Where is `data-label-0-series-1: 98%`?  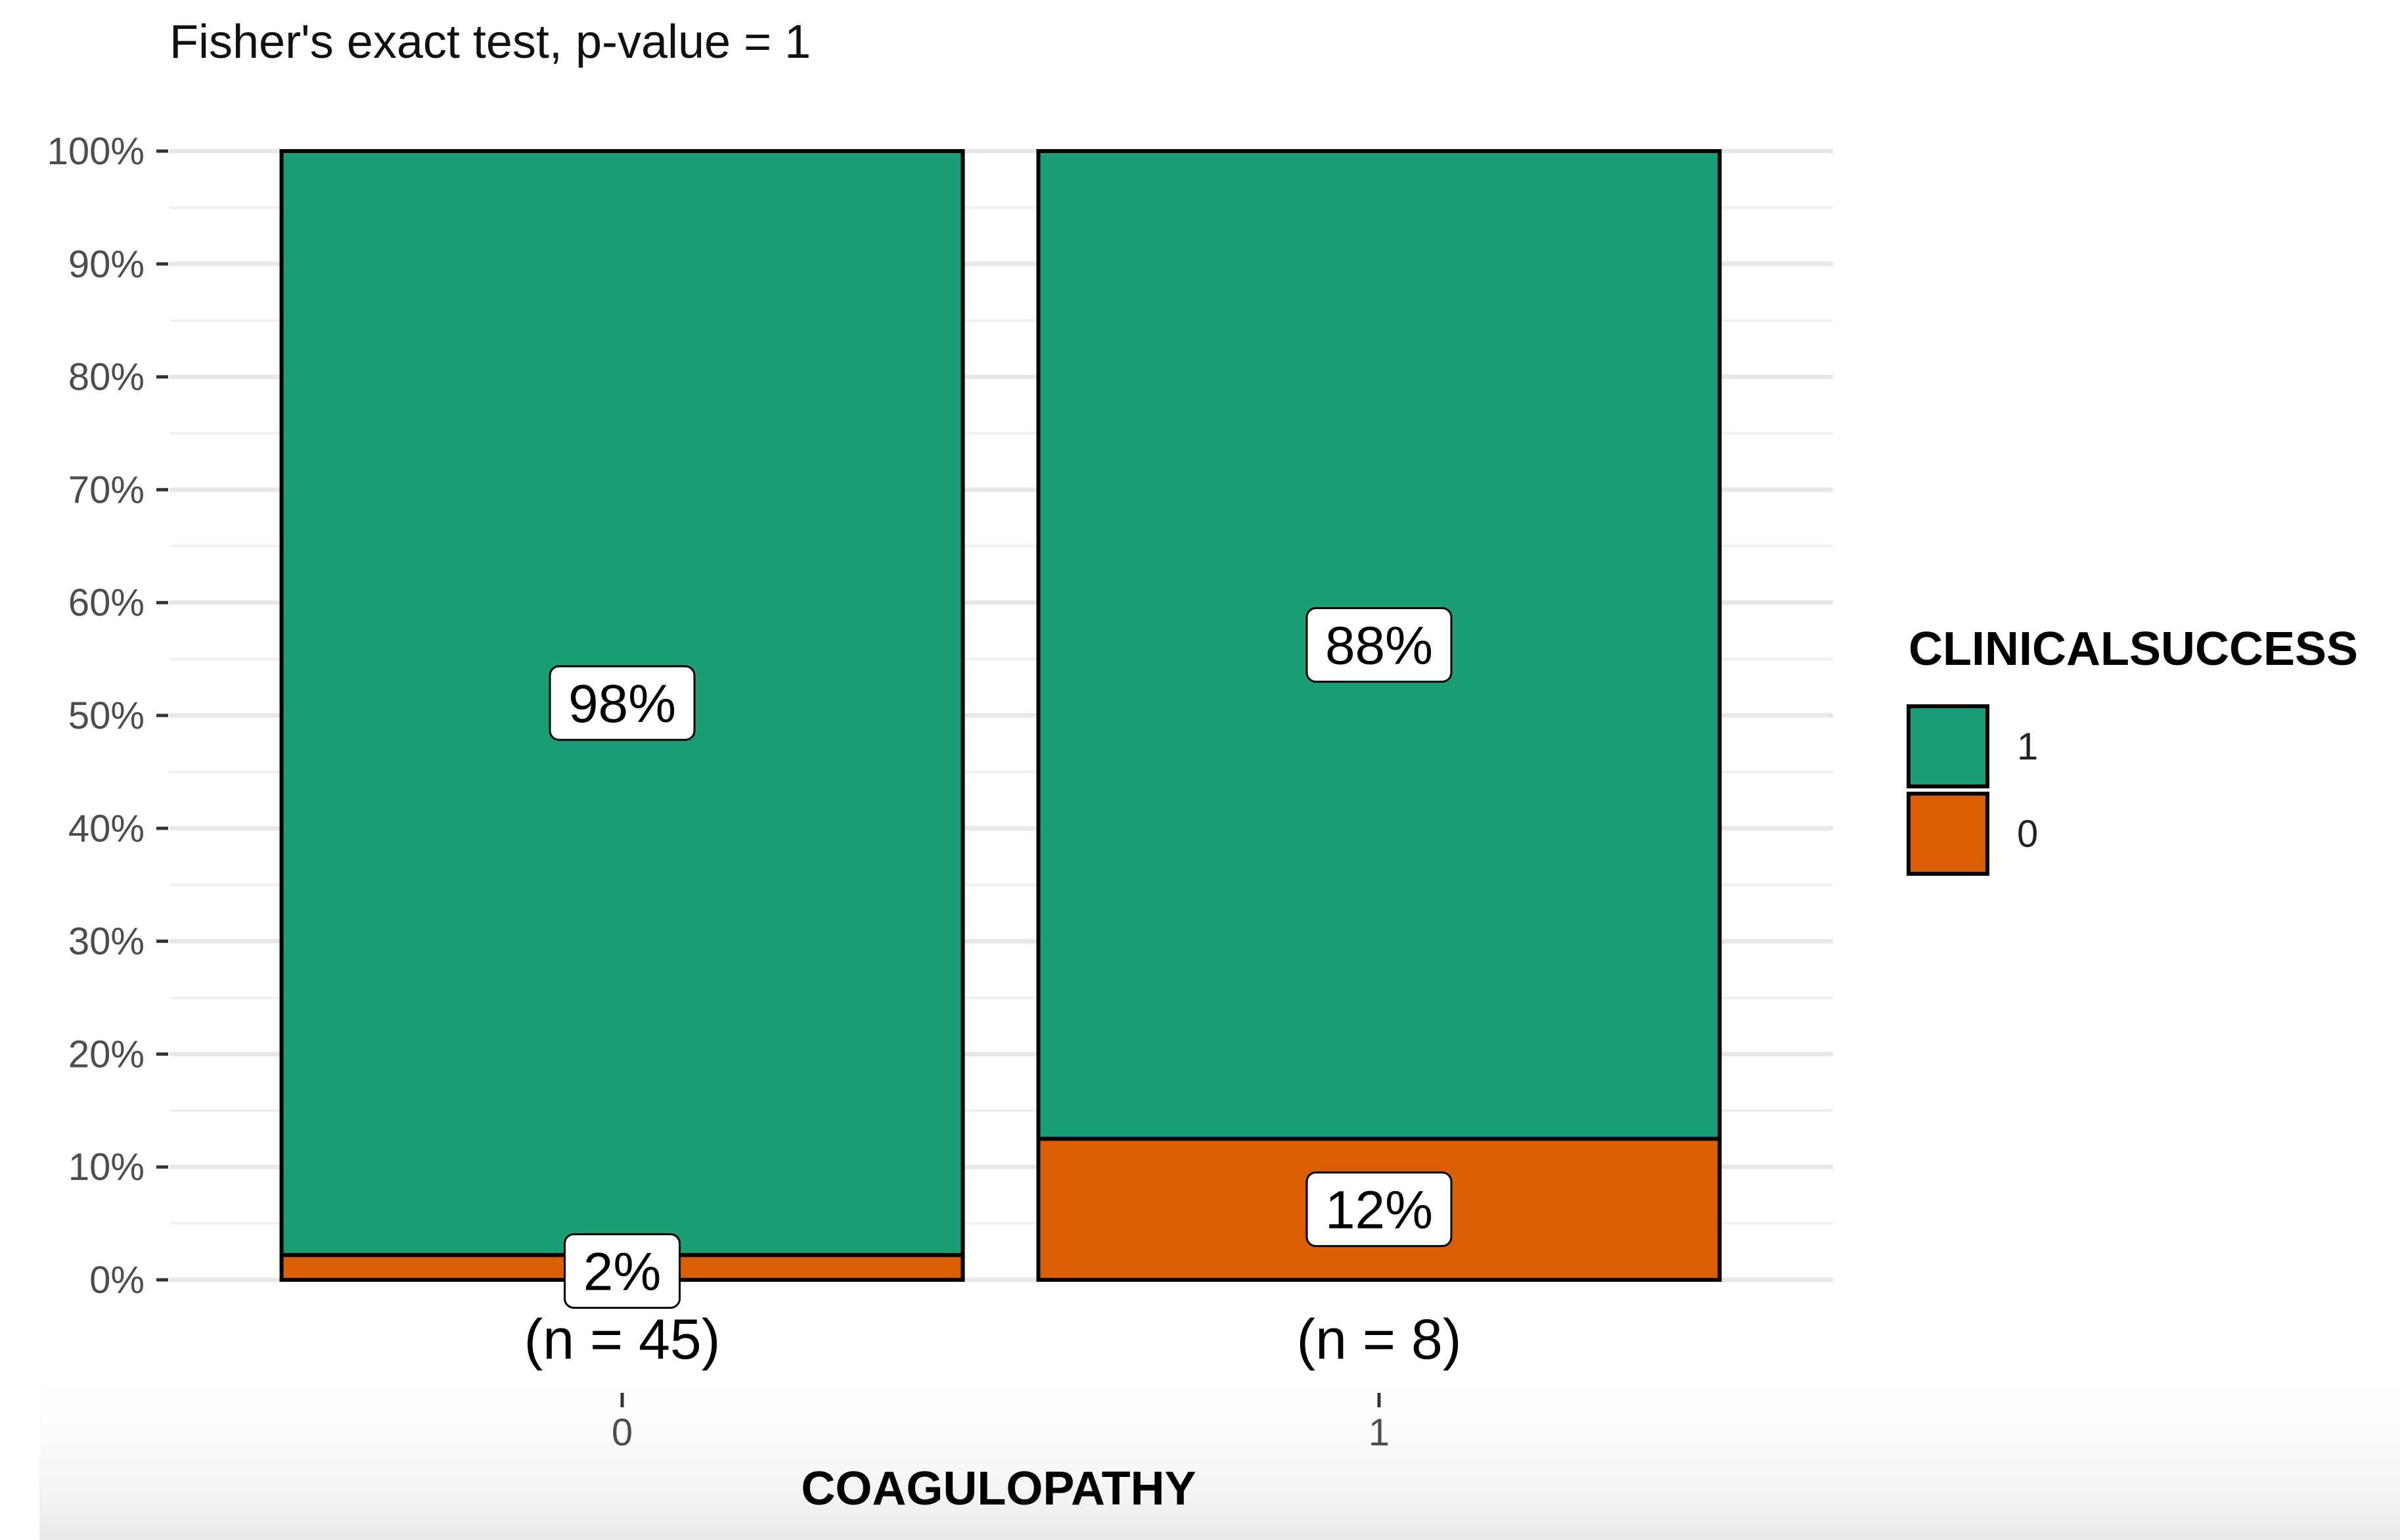 data-label-0-series-1: 98% is located at coordinates (622, 703).